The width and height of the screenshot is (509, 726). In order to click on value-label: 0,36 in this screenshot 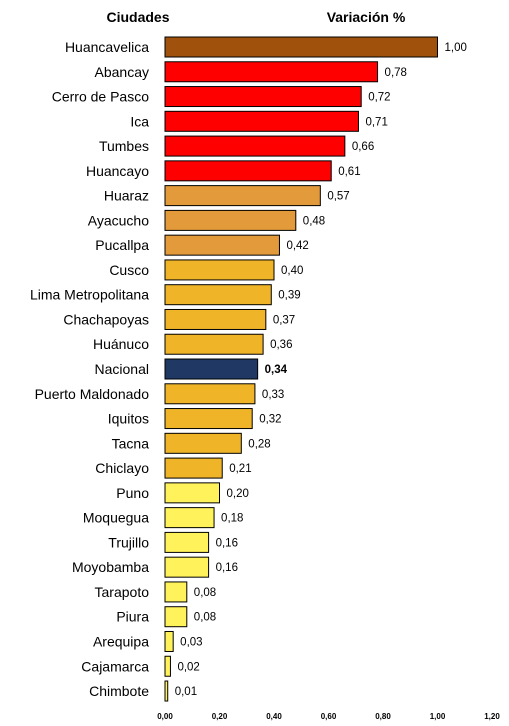, I will do `click(281, 345)`.